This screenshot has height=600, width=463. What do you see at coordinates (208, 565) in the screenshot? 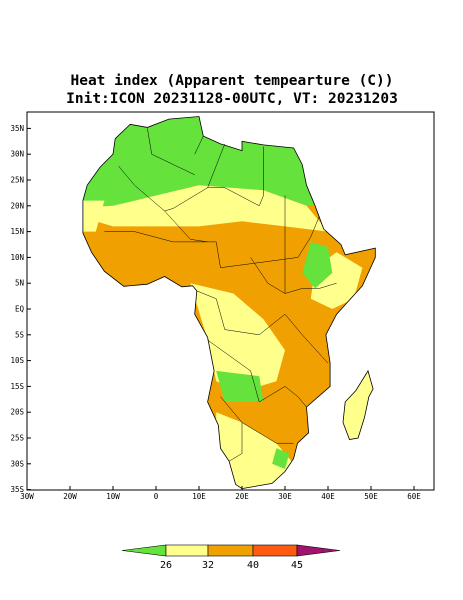
I see `colorbar-label: 32` at bounding box center [208, 565].